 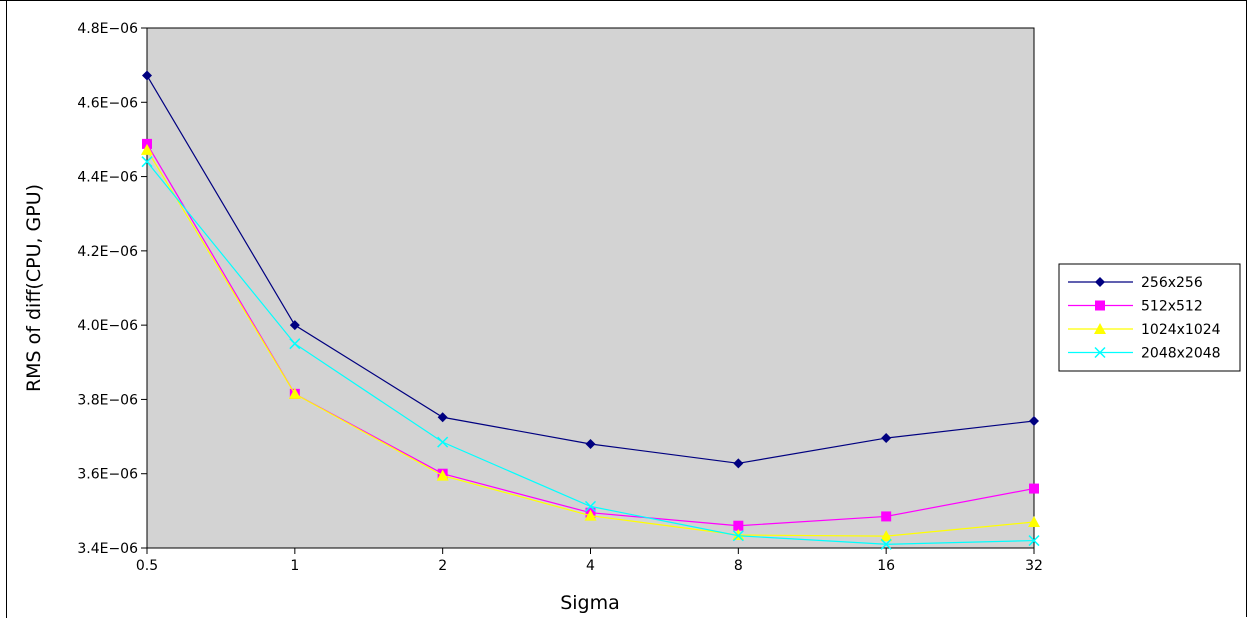 I want to click on y-axis-title: RMS of diff(CPU, GPU), so click(x=34, y=288).